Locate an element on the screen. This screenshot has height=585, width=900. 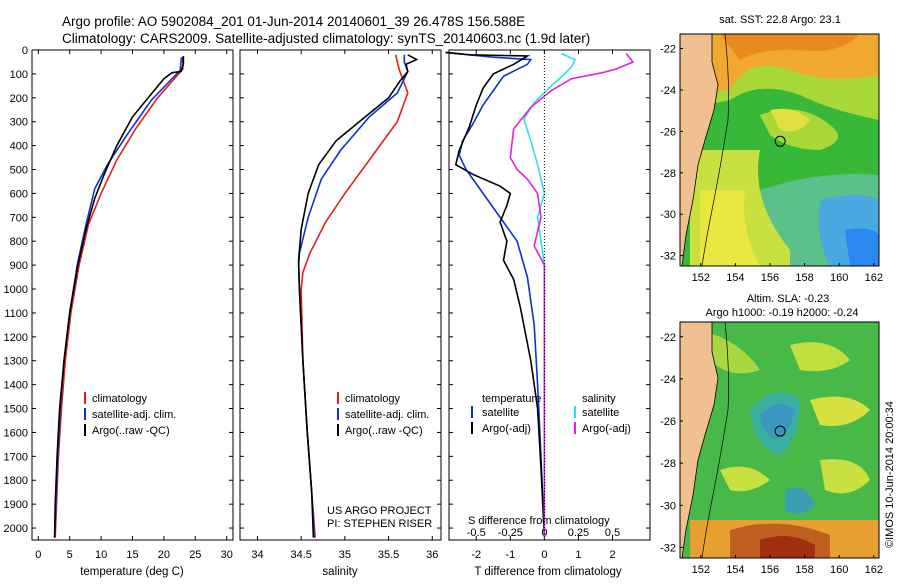
series-line-temperature-argo-adj- is located at coordinates (495, 294).